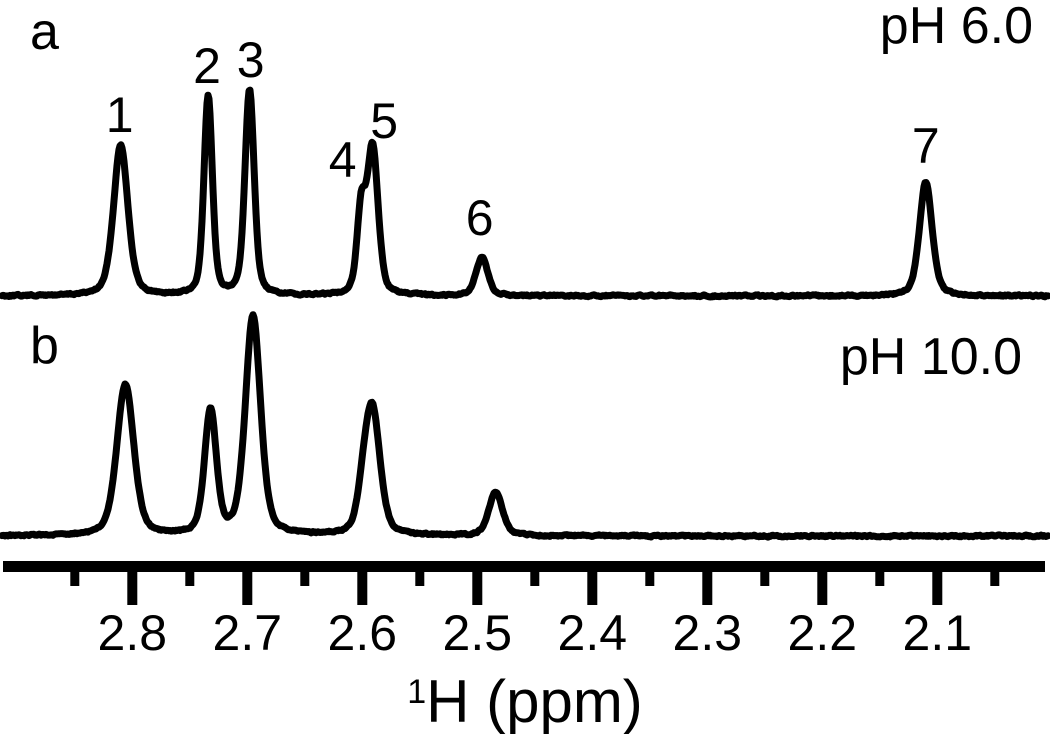 The height and width of the screenshot is (734, 1050). Describe the element at coordinates (524, 566) in the screenshot. I see `x-axis-line` at that location.